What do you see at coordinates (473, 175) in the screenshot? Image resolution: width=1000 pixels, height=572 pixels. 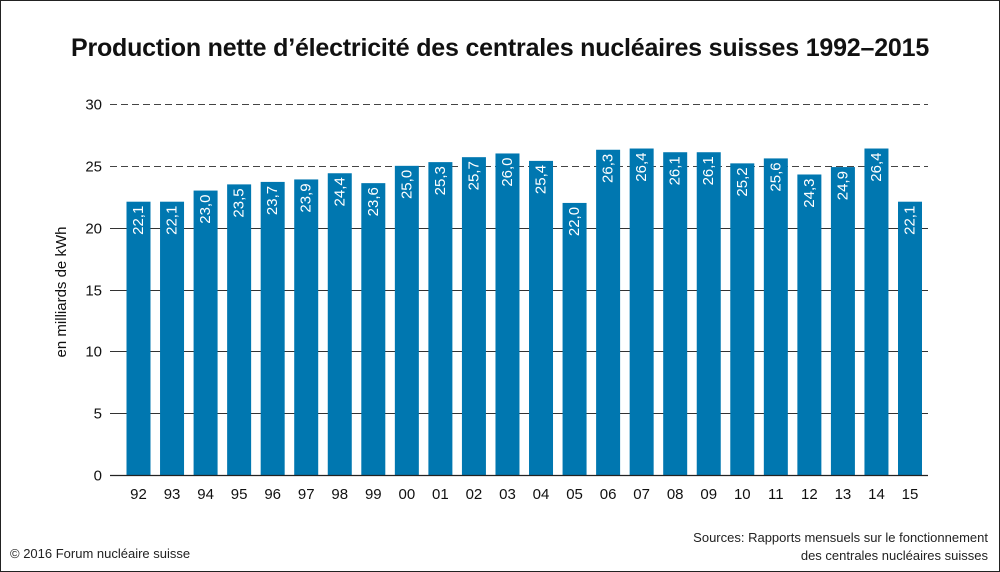 I see `bar-value-label: 25,7` at bounding box center [473, 175].